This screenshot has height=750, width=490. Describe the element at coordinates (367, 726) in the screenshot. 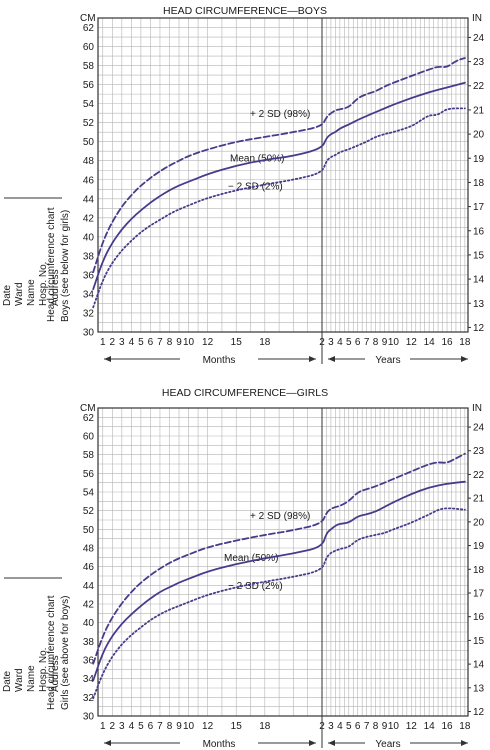

I see `x-tick-label-year: 7` at that location.